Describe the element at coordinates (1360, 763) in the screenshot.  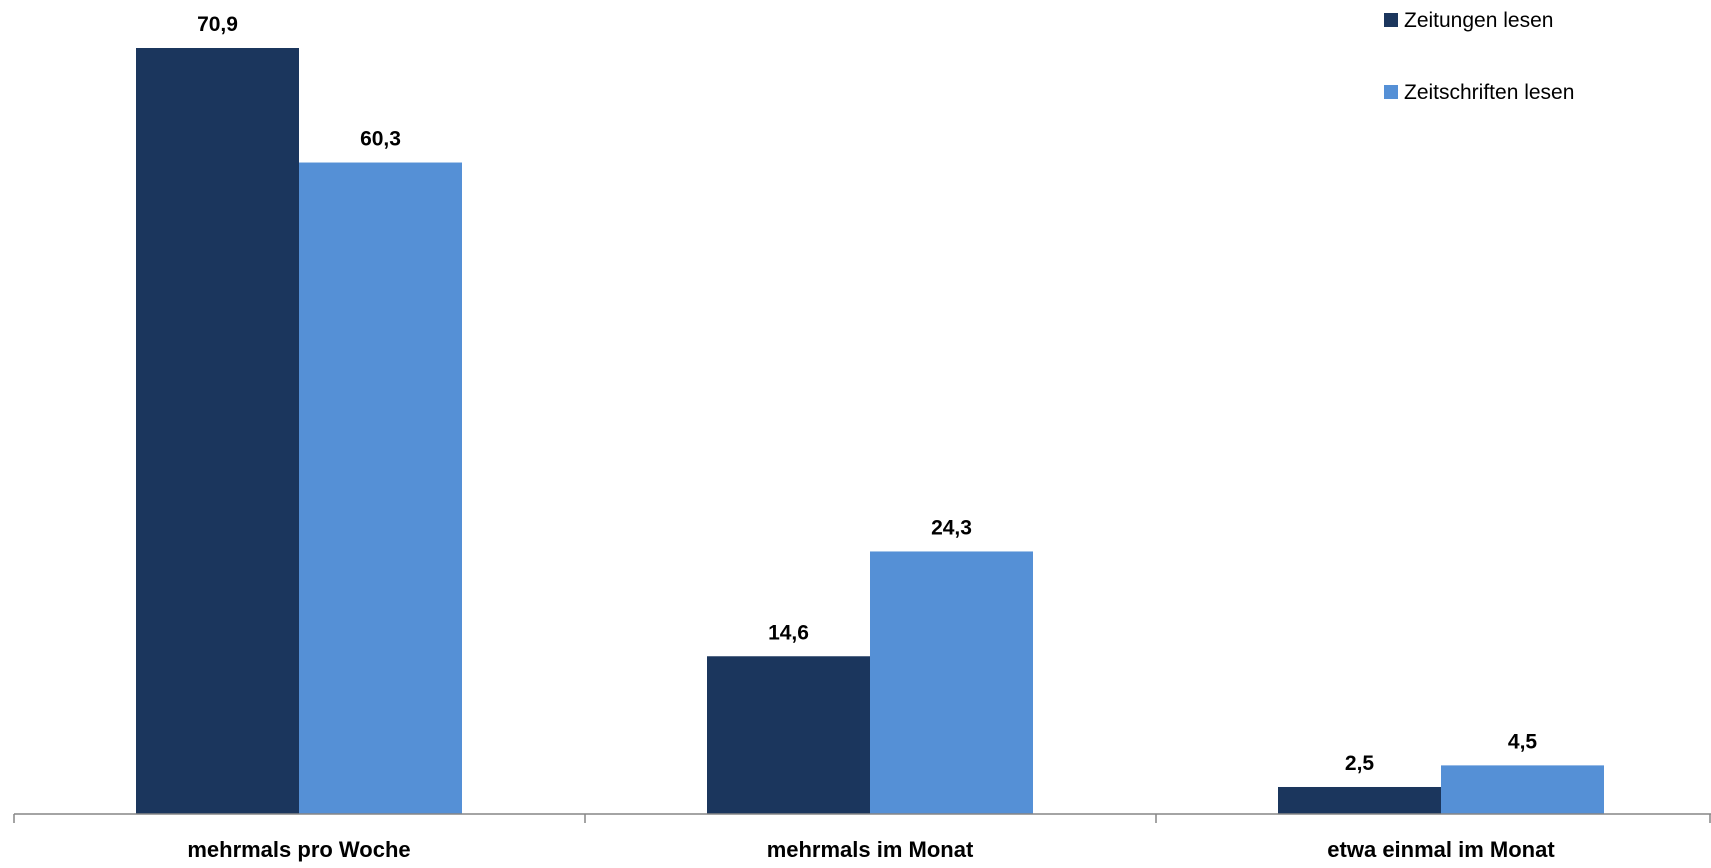
I see `value-label-zeitungen-2: 2,5` at that location.